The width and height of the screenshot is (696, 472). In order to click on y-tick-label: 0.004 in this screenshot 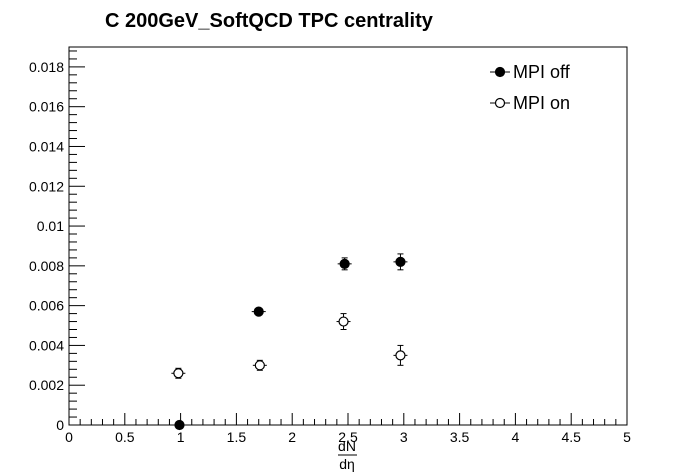, I will do `click(46, 345)`.